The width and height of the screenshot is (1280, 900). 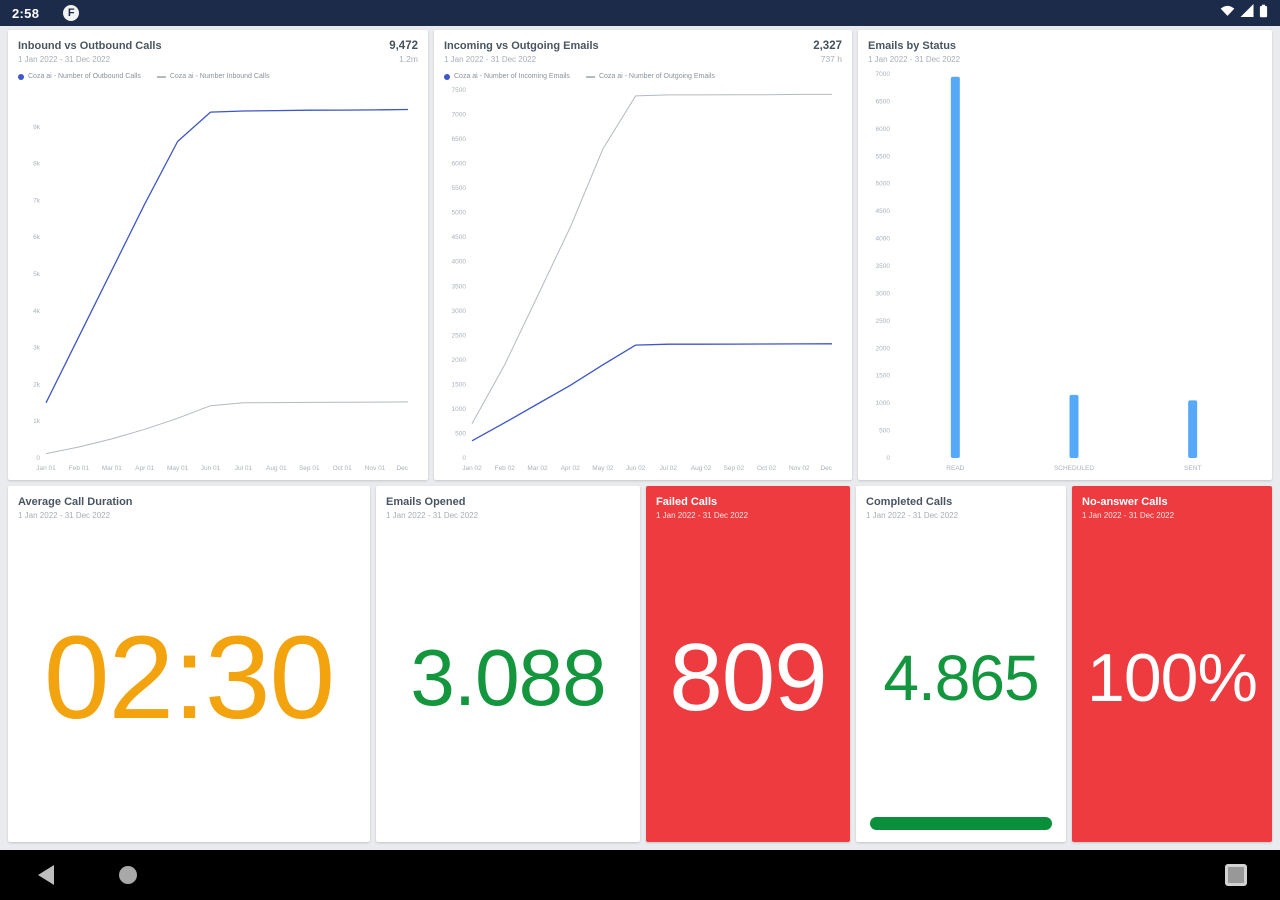 I want to click on card-title: Inbound vs Outbound Calls, so click(x=90, y=46).